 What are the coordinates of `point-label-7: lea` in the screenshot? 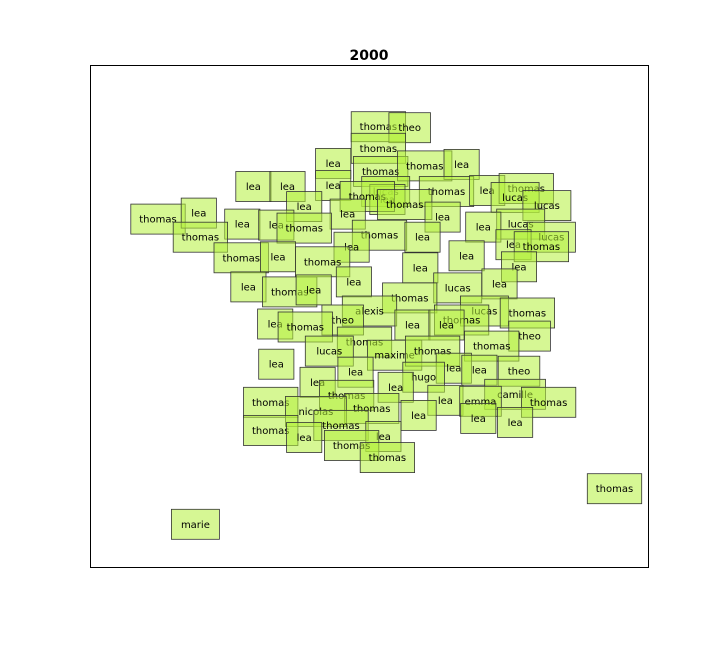 It's located at (253, 186).